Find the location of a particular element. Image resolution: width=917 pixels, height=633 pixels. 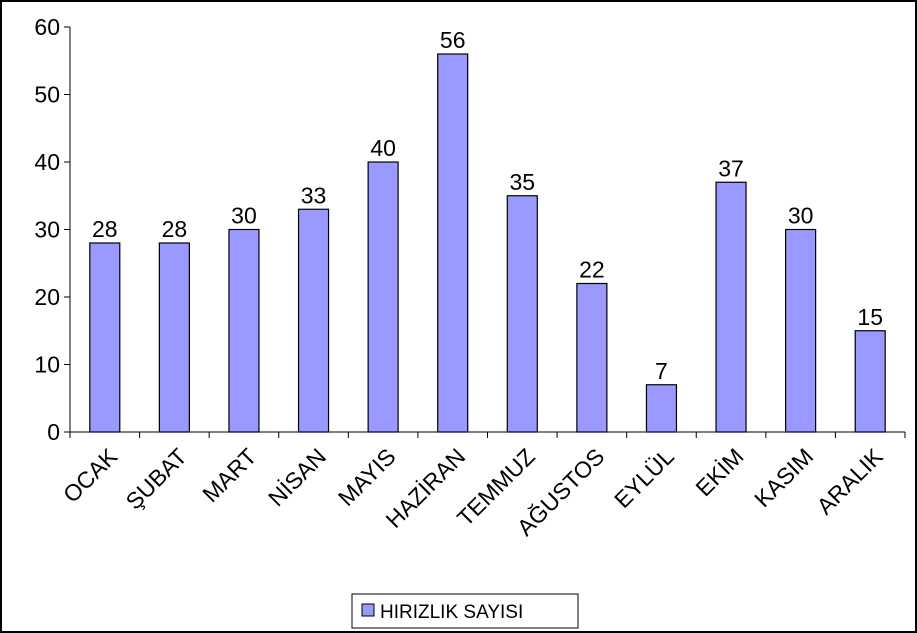

legend-swatch is located at coordinates (368, 610).